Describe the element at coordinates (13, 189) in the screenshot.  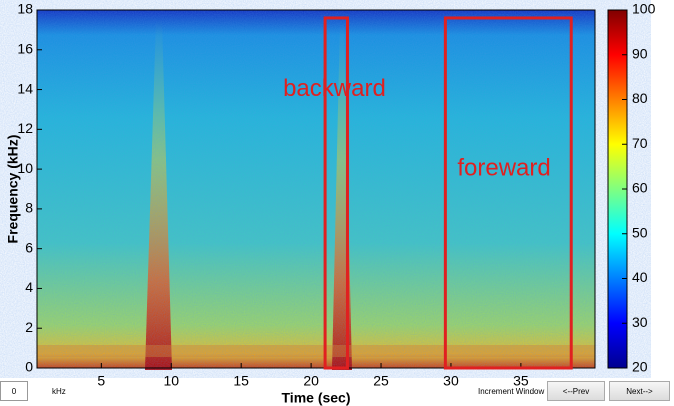
I see `y-axis-label: Frequency (kHz)` at that location.